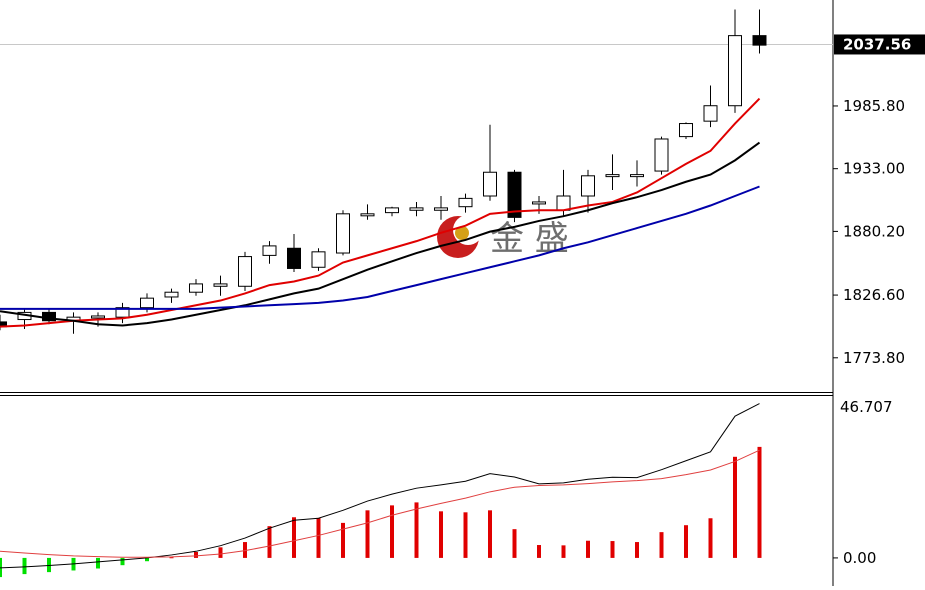 The width and height of the screenshot is (925, 590). Describe the element at coordinates (874, 106) in the screenshot. I see `price-tick-label: 1985.80` at that location.